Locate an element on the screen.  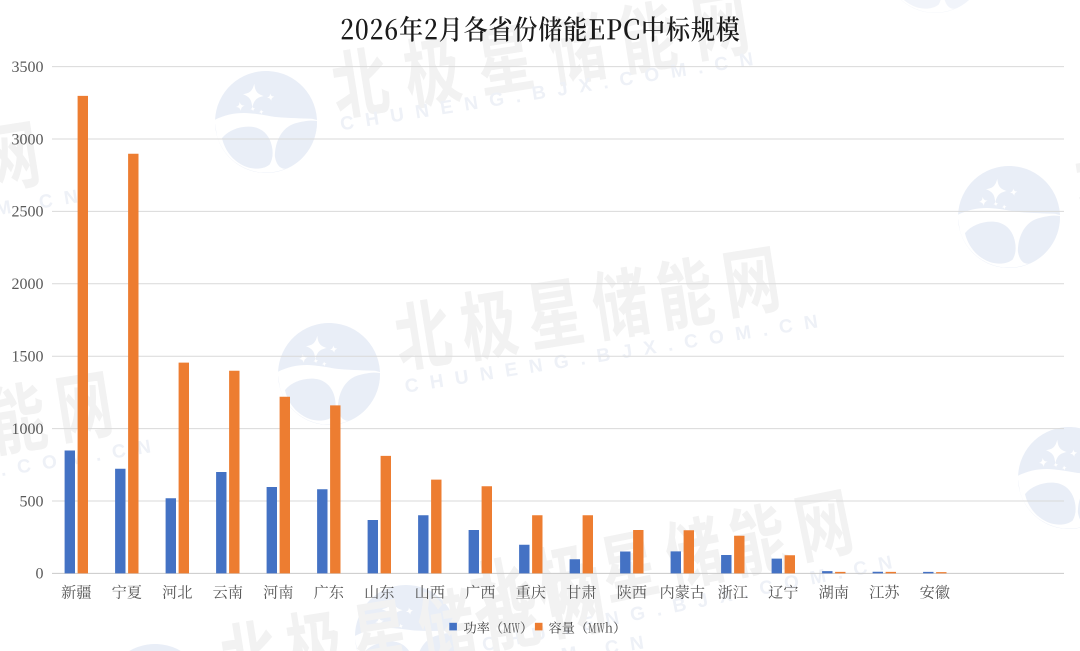
svg-text: 0 is located at coordinates (40, 574).